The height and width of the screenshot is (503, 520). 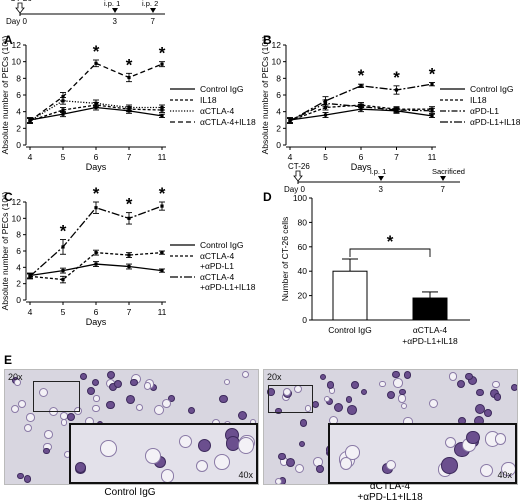 I want to click on panel-d-y-tick-label: 20, so click(x=303, y=296).